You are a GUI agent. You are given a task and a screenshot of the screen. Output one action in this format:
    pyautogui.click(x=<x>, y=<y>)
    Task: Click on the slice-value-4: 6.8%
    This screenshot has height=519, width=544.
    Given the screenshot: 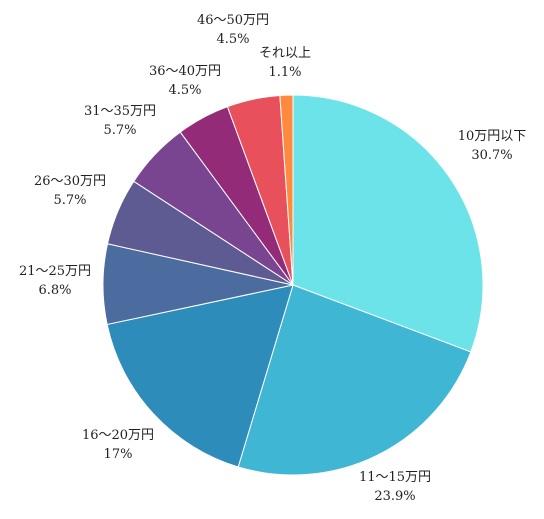 What is the action you would take?
    pyautogui.click(x=54, y=290)
    